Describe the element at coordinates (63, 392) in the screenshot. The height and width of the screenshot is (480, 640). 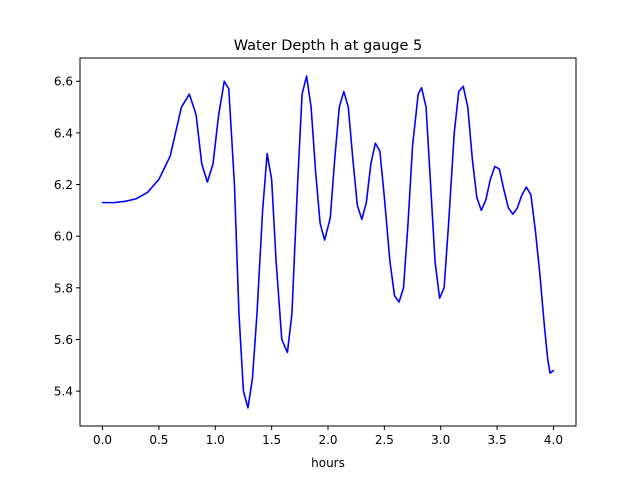
I see `y-tick-label: 5.4` at that location.